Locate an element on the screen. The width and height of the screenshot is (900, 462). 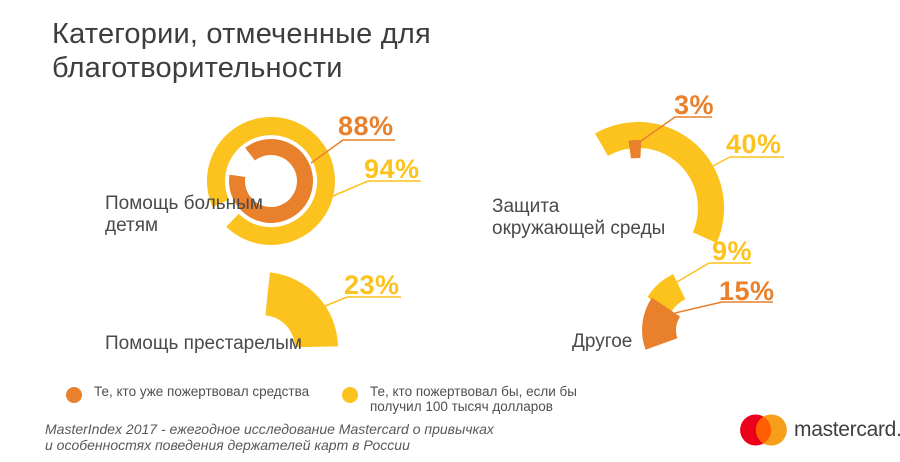
percent-label-environment-potential: 40% is located at coordinates (754, 144).